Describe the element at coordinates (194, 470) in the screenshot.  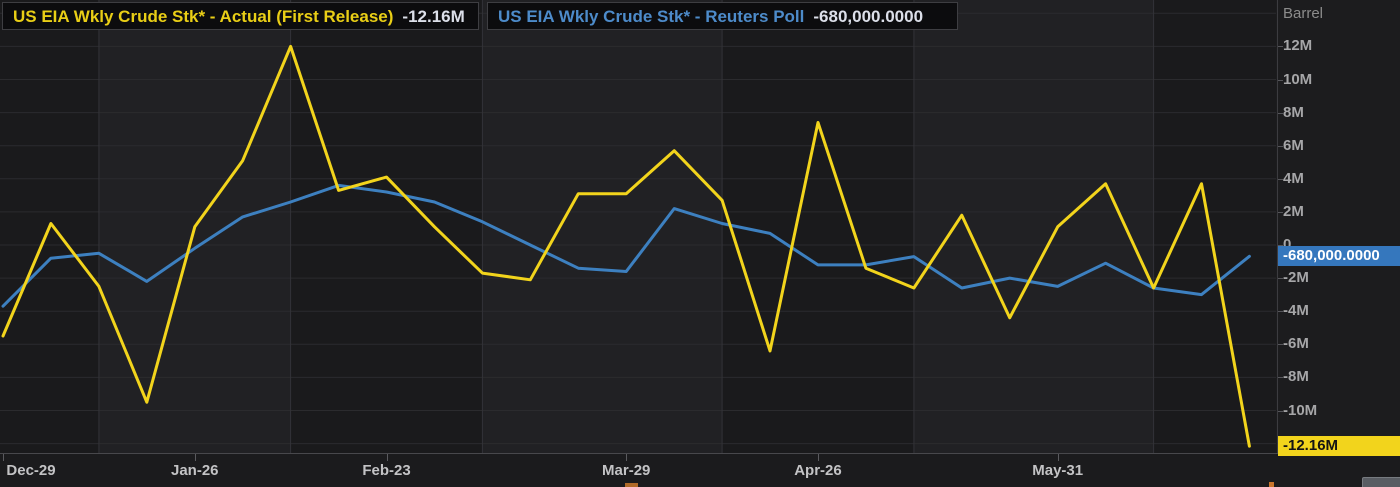
I see `x-axis-tick-label: Jan-26` at that location.